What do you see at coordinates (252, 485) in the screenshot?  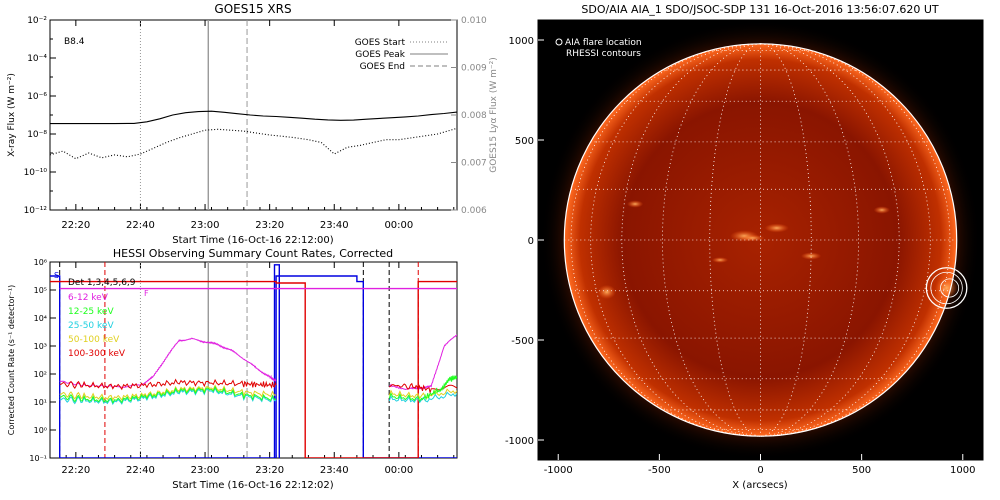 I see `hessi-xlabel: Start Time (16-Oct-16 22:12:02)` at bounding box center [252, 485].